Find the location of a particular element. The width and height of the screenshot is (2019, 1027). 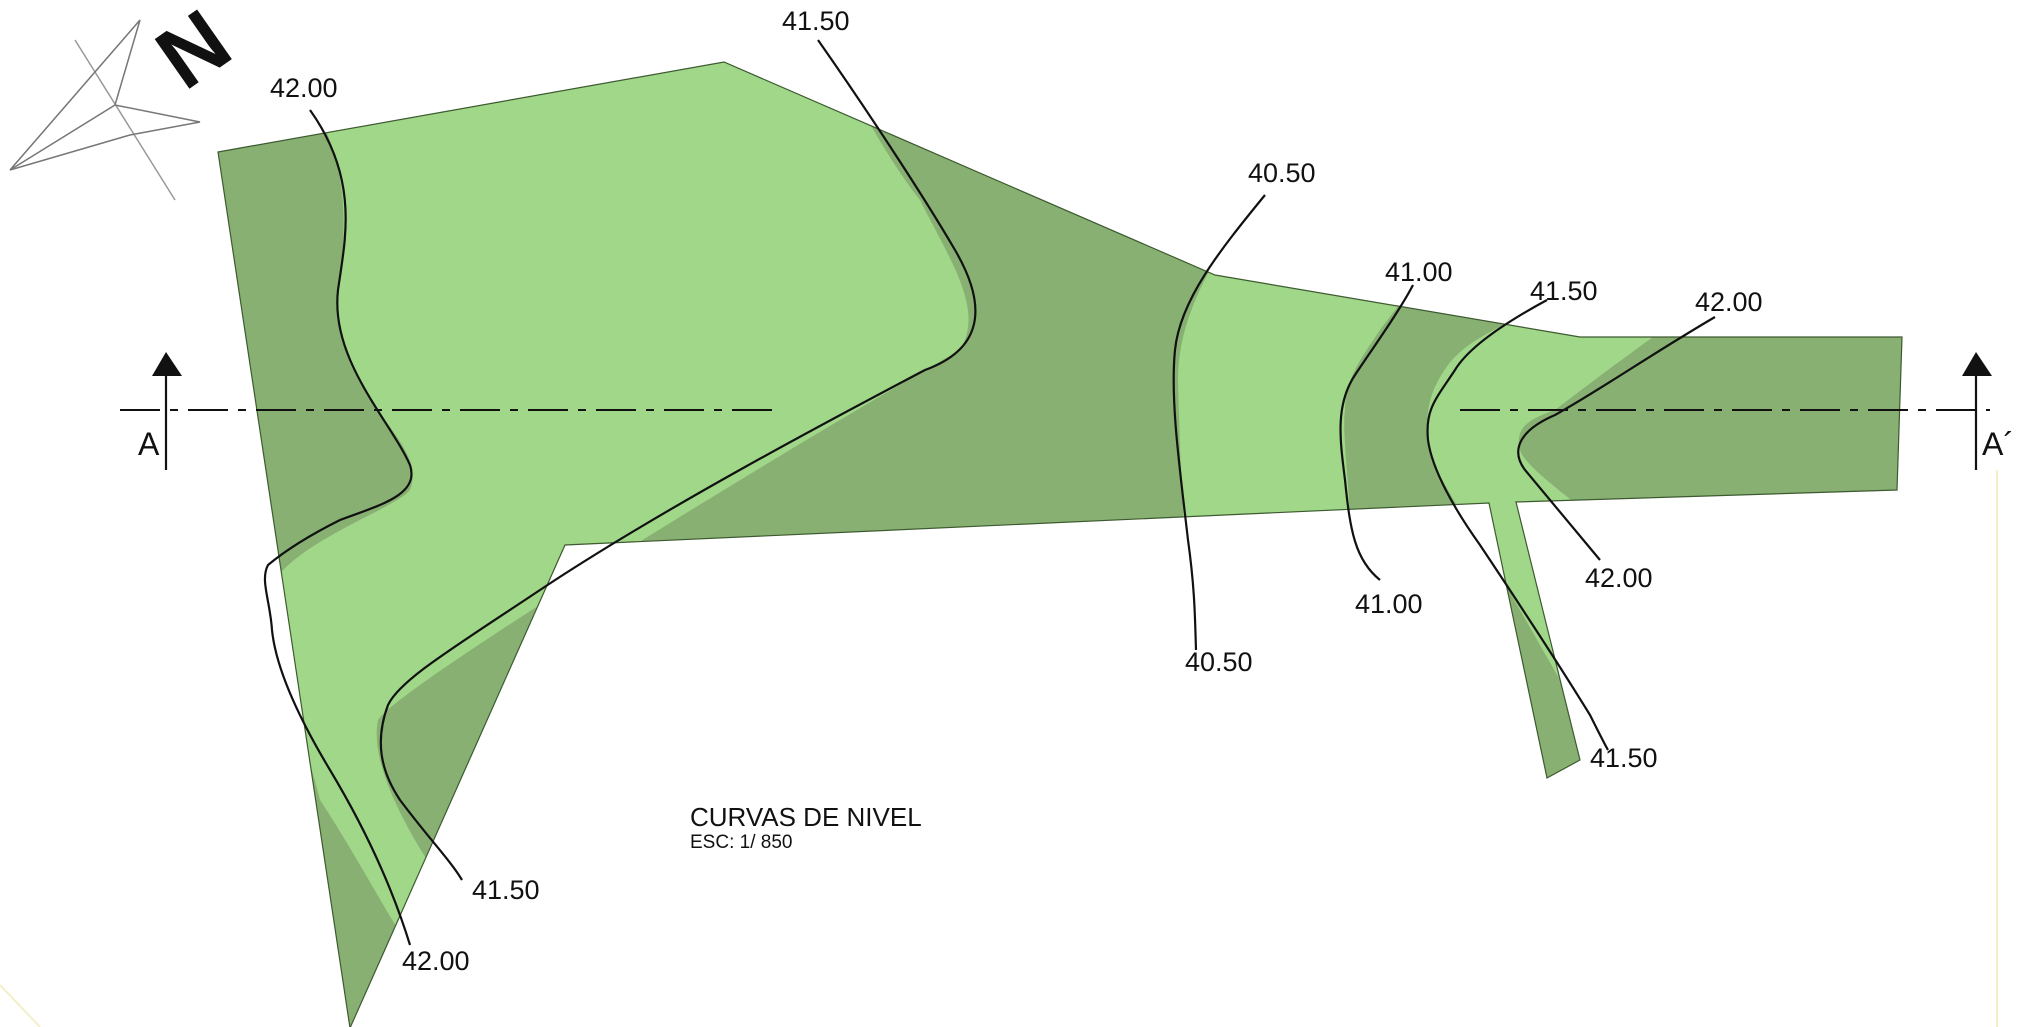

map-title: CURVAS DE NIVEL is located at coordinates (806, 817).